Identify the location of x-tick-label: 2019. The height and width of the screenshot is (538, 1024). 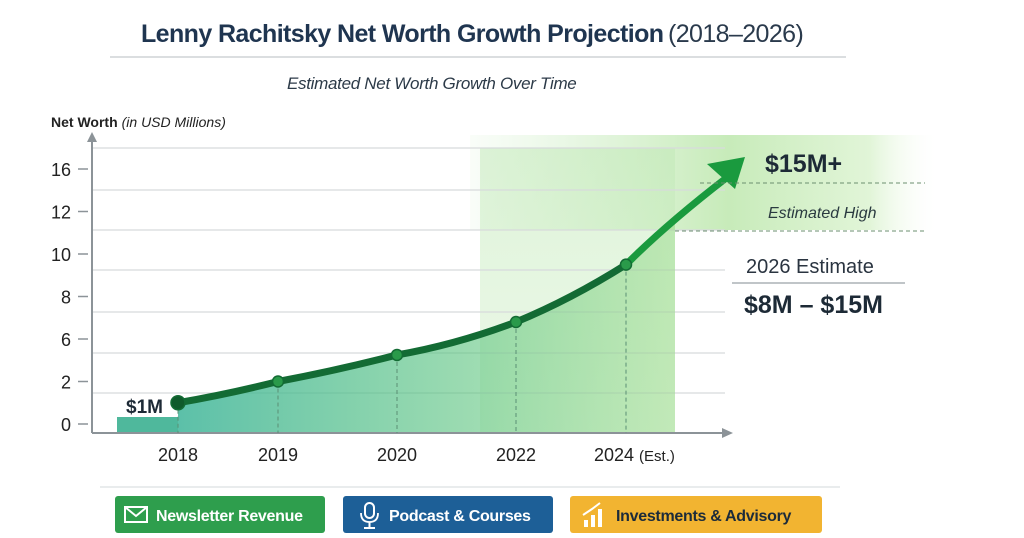
(278, 455).